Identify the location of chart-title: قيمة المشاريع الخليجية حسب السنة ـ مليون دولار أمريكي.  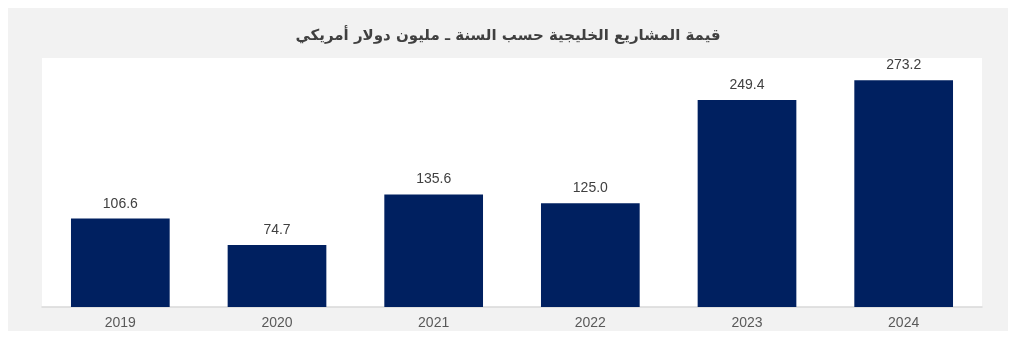
(508, 34).